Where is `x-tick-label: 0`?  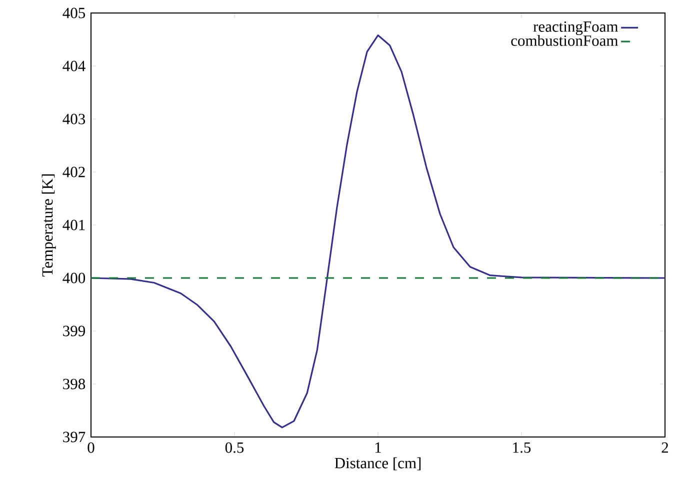 x-tick-label: 0 is located at coordinates (91, 447).